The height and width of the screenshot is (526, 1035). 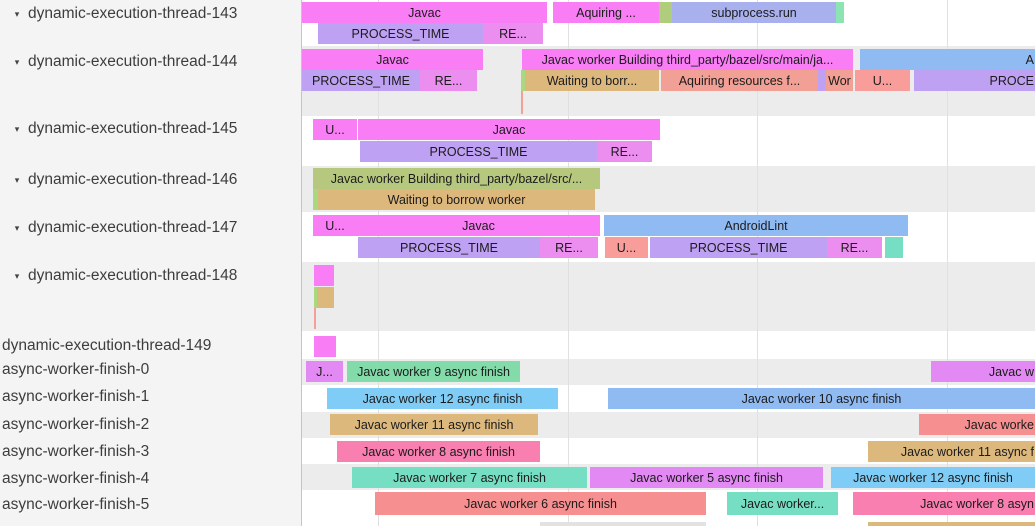 What do you see at coordinates (107, 345) in the screenshot?
I see `track-label-text: dynamic-execution-thread-149` at bounding box center [107, 345].